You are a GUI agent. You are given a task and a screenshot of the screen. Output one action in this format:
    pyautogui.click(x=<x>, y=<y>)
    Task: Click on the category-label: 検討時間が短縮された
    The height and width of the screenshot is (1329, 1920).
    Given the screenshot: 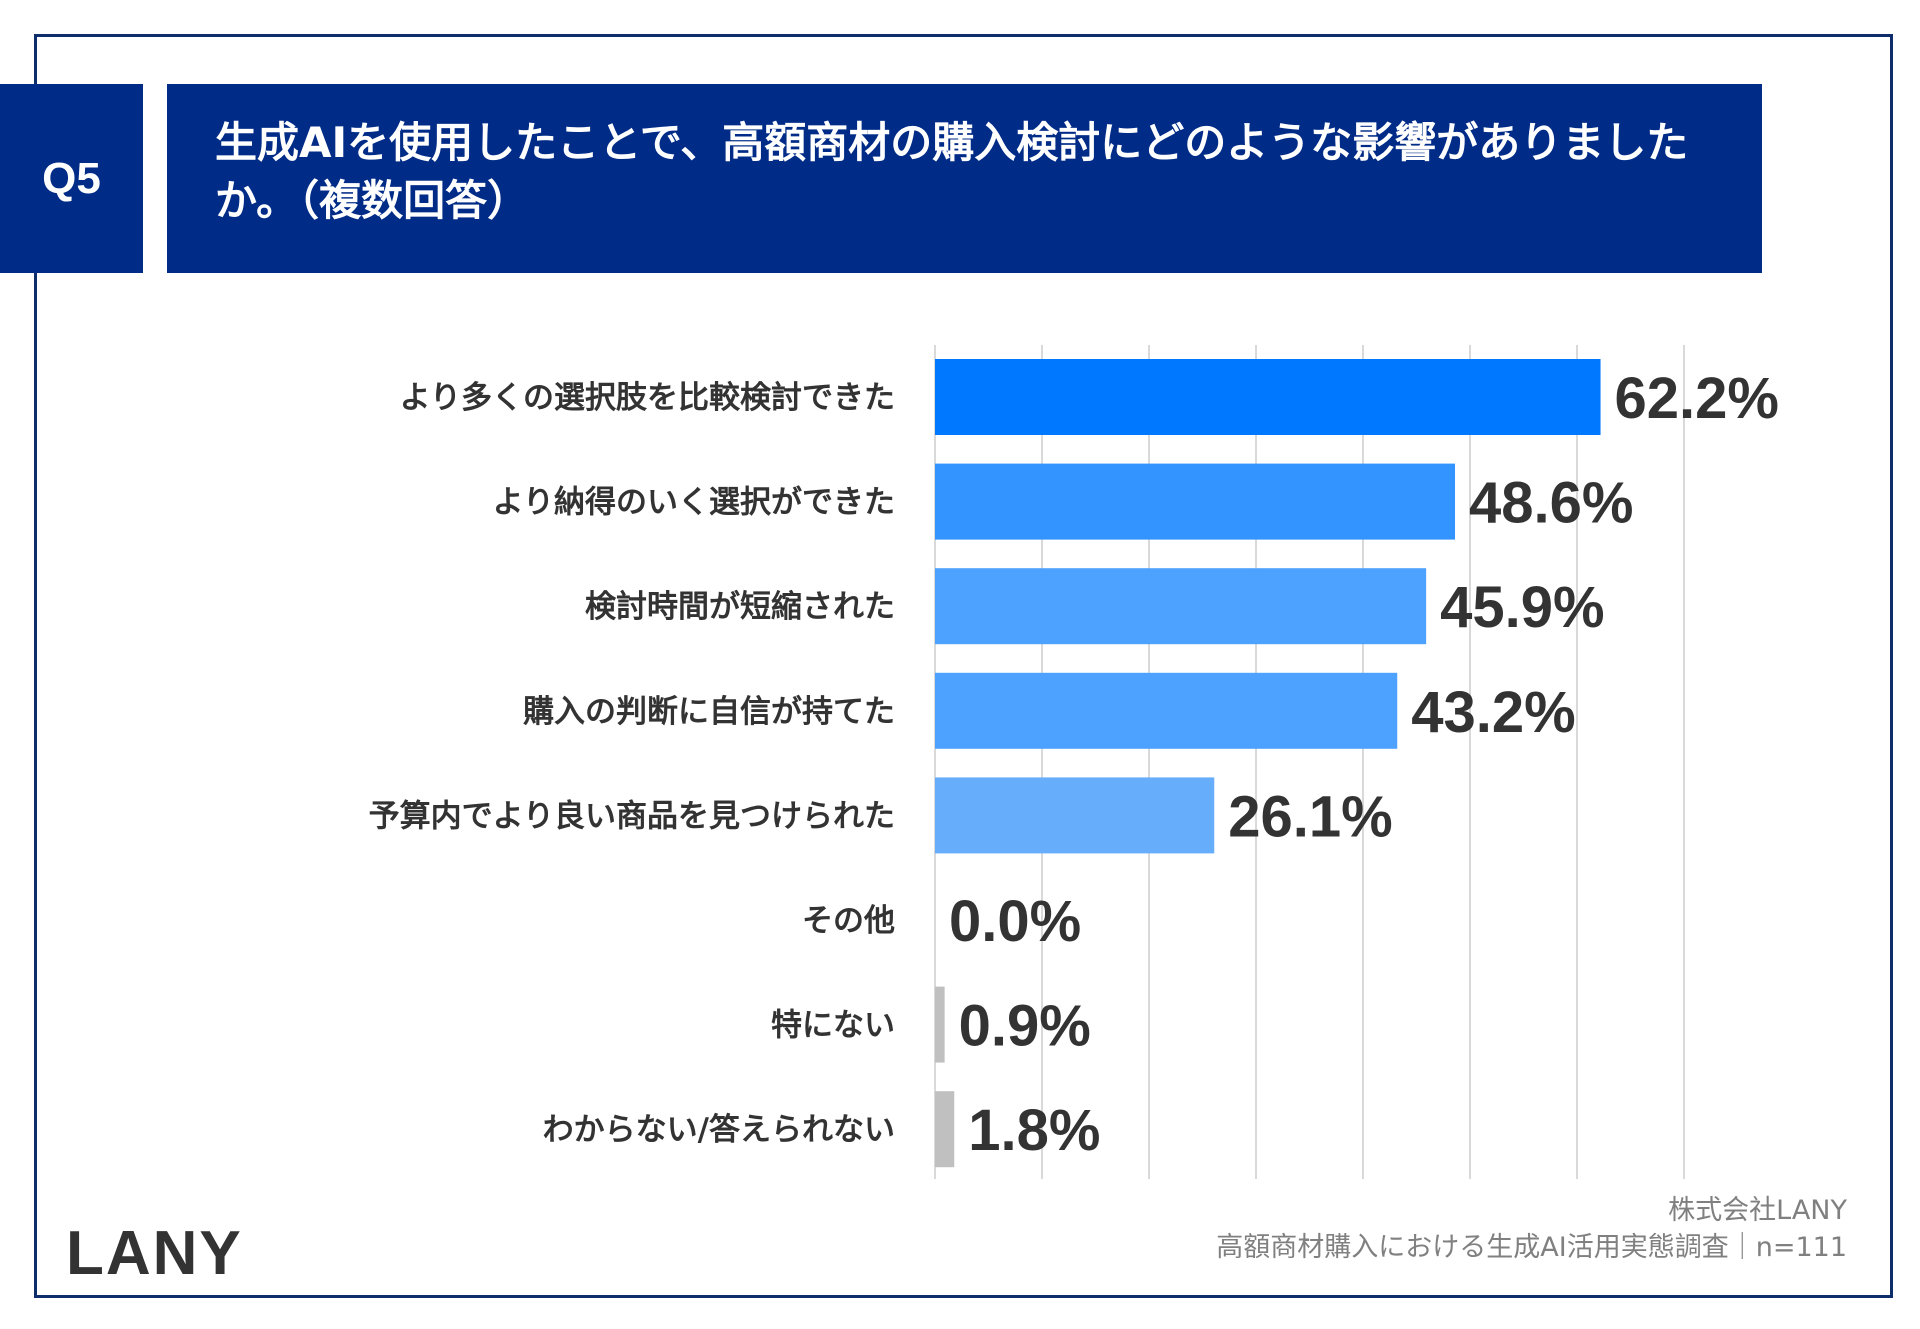 What is the action you would take?
    pyautogui.click(x=740, y=607)
    